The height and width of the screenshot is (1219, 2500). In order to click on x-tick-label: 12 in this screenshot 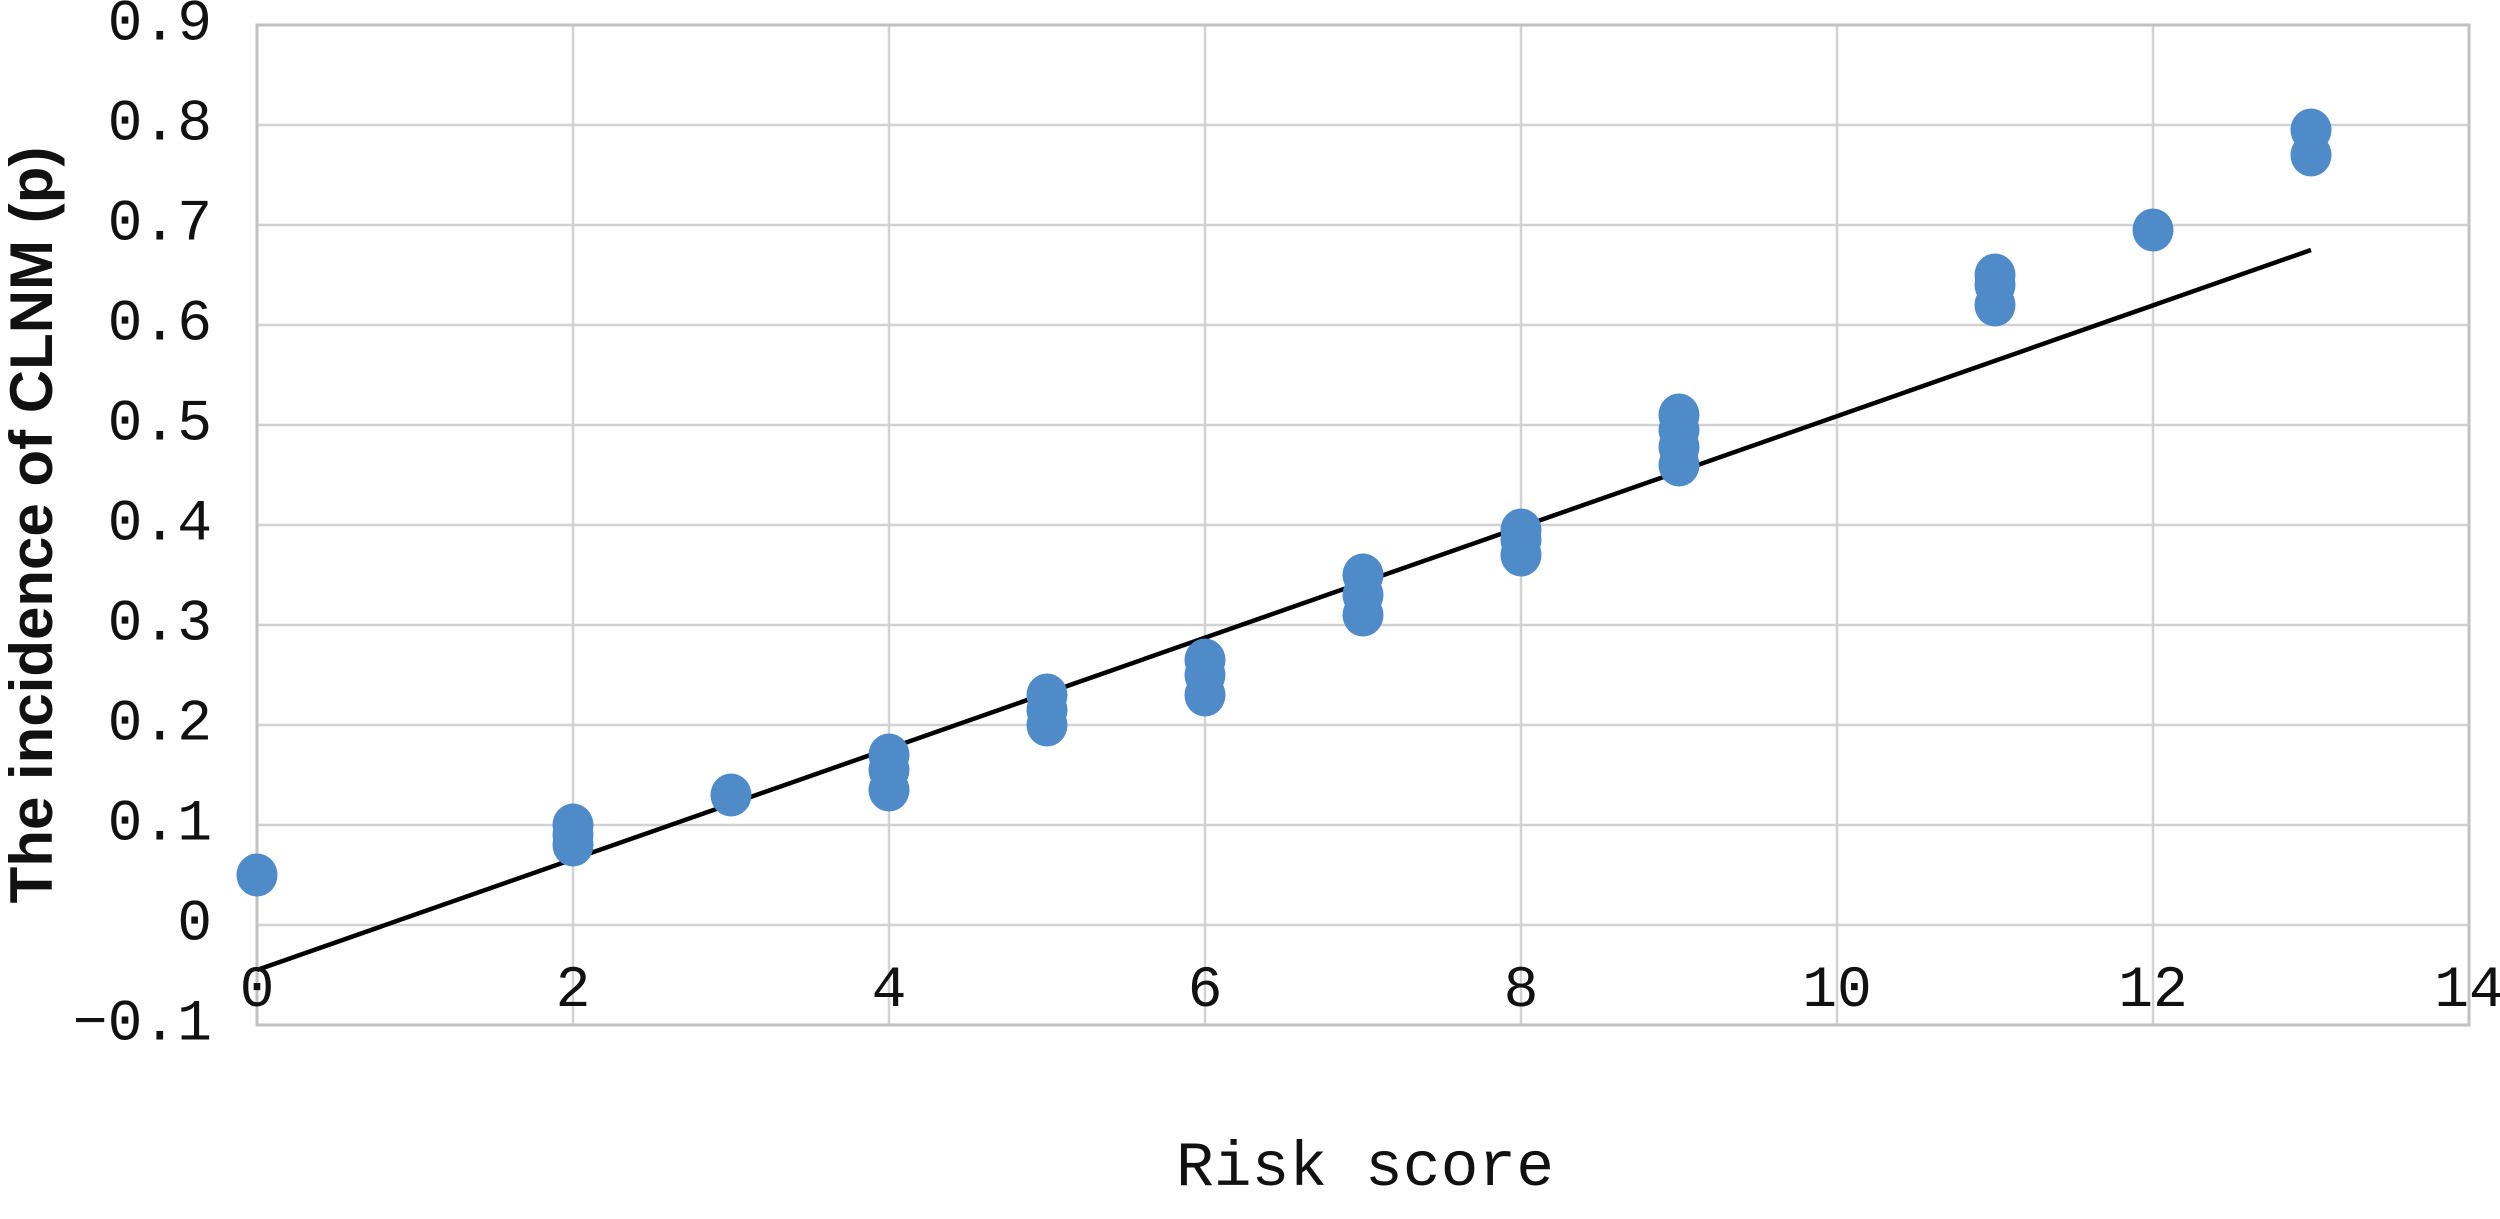, I will do `click(2153, 991)`.